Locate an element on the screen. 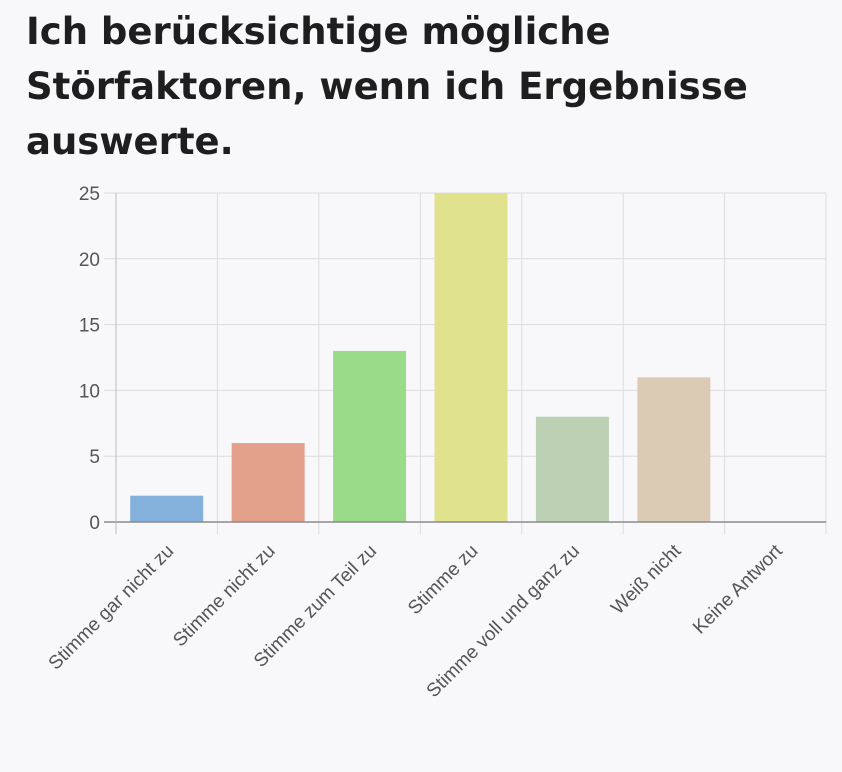 This screenshot has height=772, width=842. y-tick-label: 0 is located at coordinates (94, 523).